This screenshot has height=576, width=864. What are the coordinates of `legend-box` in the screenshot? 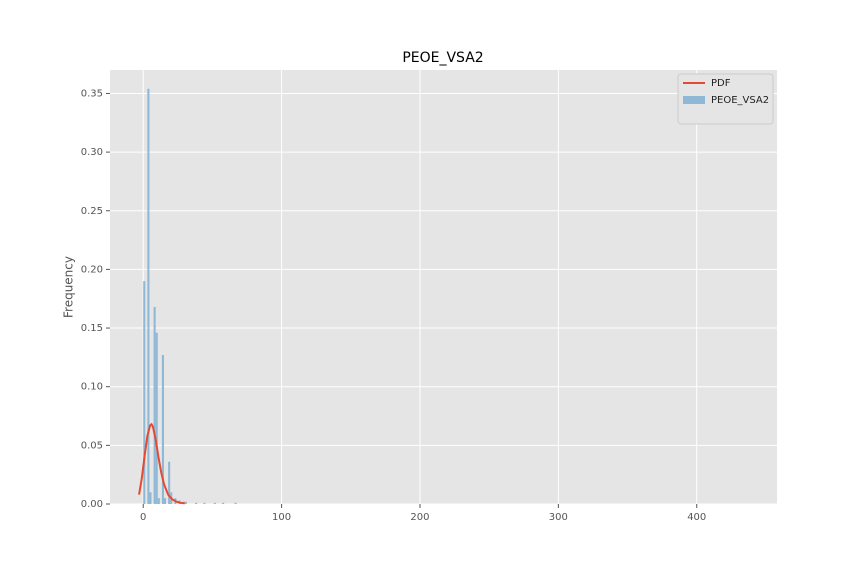 It's located at (725, 99).